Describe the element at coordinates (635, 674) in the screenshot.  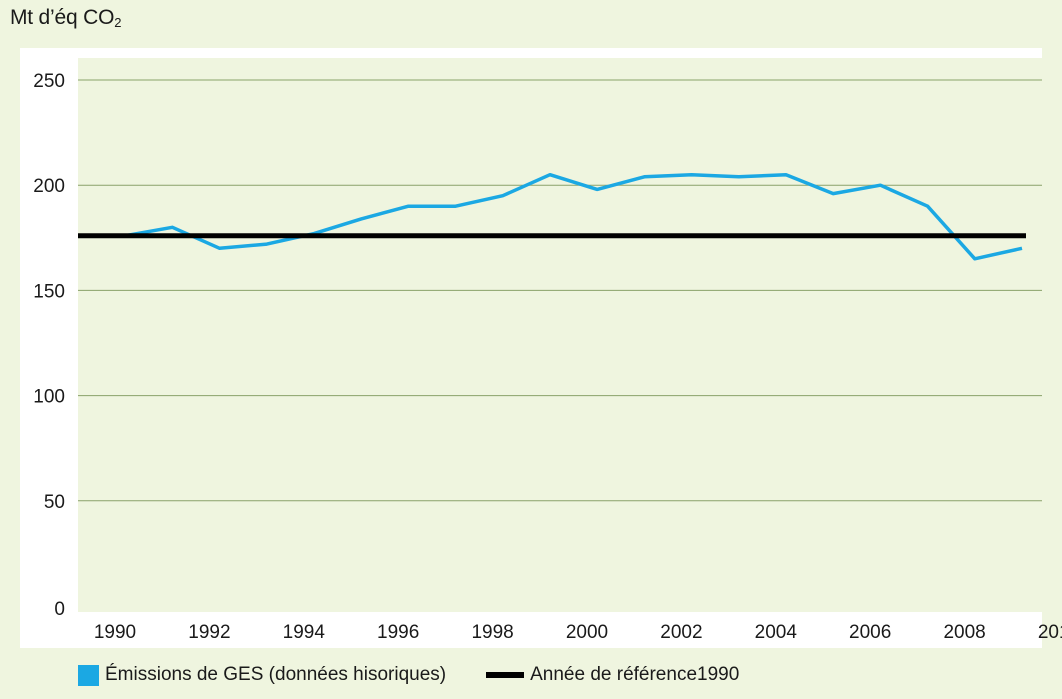
I see `legend-label-reference: Année de référence1990` at that location.